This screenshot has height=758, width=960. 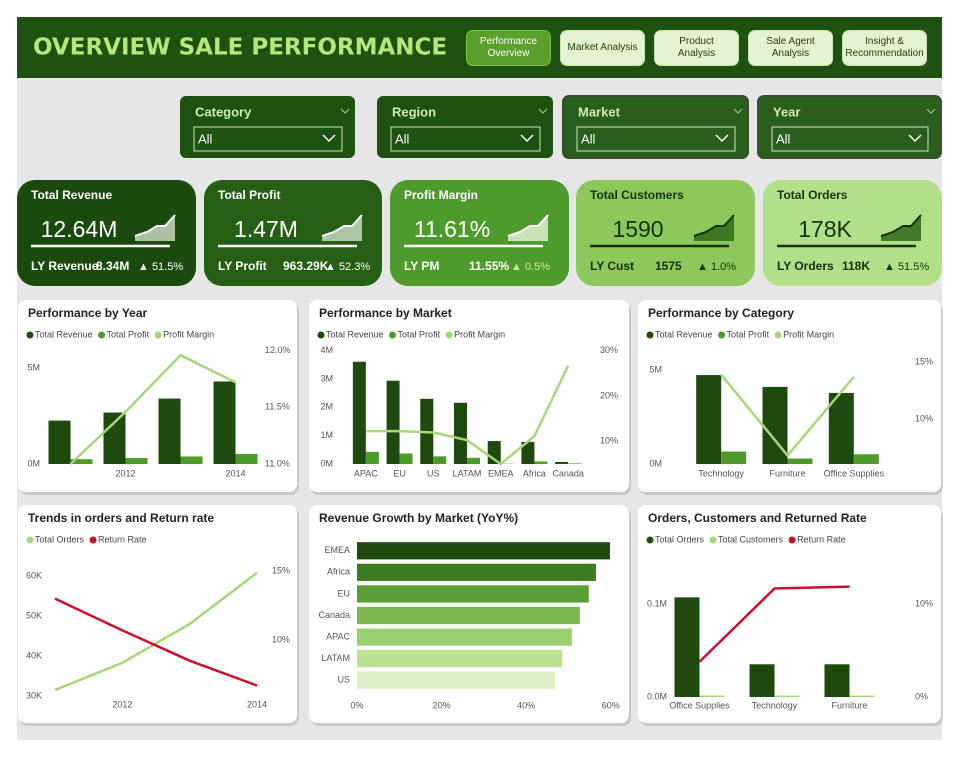 I want to click on kpi-value: 1590, so click(x=637, y=229).